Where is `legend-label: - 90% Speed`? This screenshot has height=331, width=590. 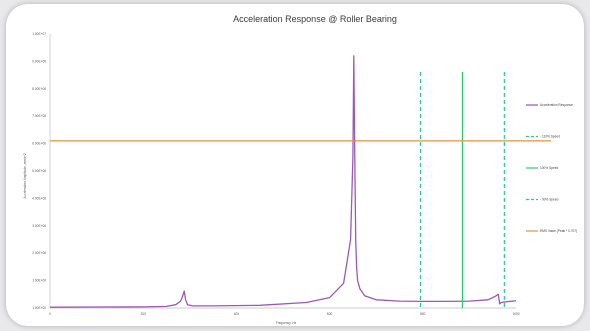 legend-label: - 90% Speed is located at coordinates (549, 200).